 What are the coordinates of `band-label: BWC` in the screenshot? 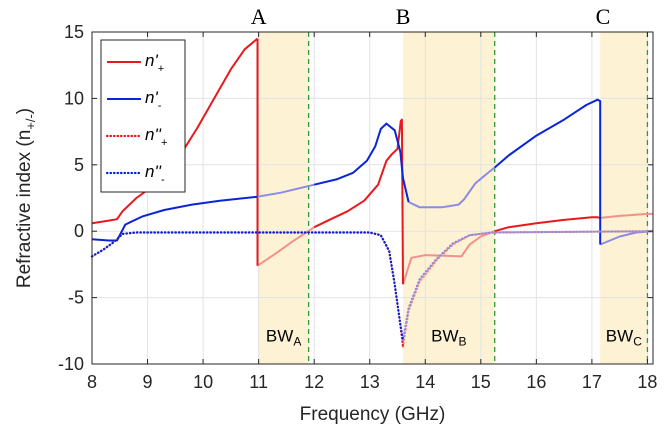 It's located at (624, 337).